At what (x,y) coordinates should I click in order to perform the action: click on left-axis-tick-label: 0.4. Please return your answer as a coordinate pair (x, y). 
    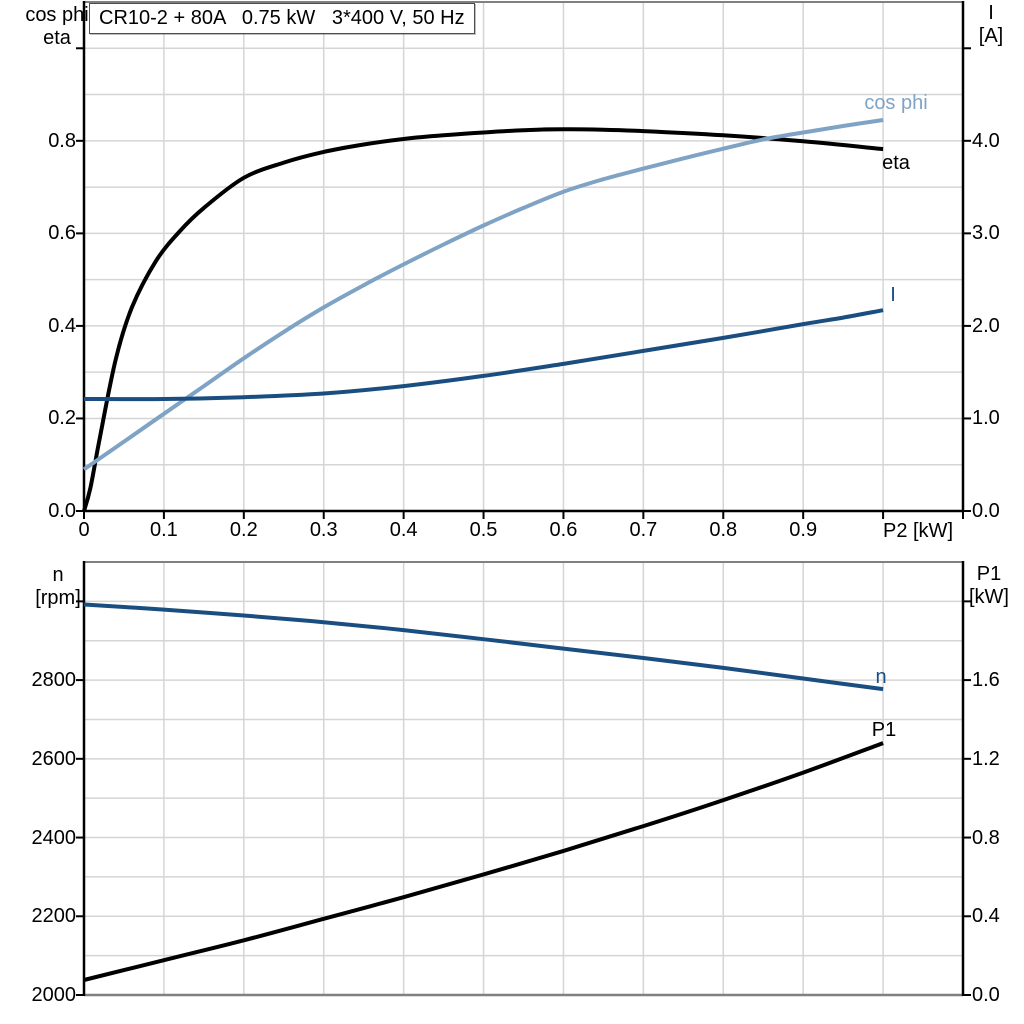
    Looking at the image, I should click on (62, 325).